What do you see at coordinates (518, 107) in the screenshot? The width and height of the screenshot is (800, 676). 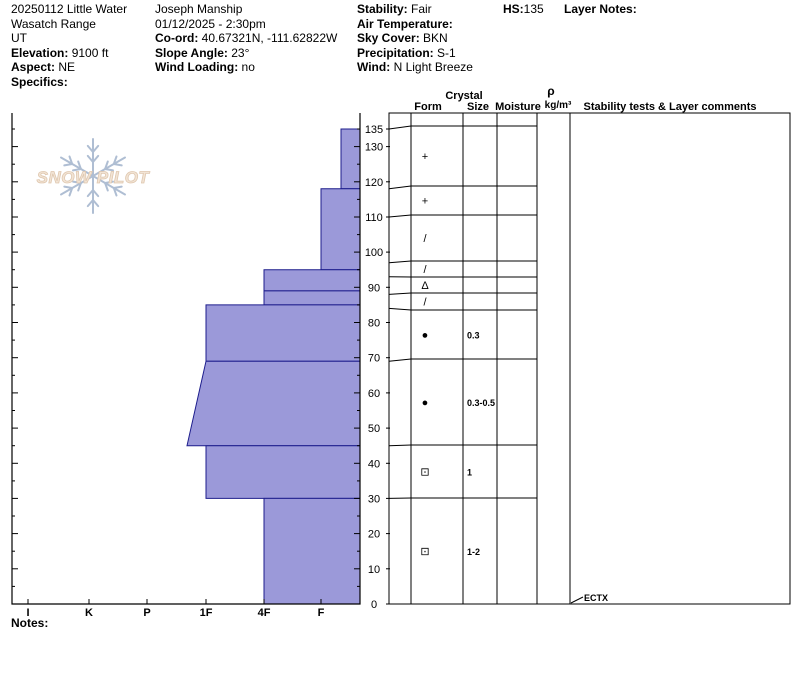 I see `moisture-header: Moisture` at bounding box center [518, 107].